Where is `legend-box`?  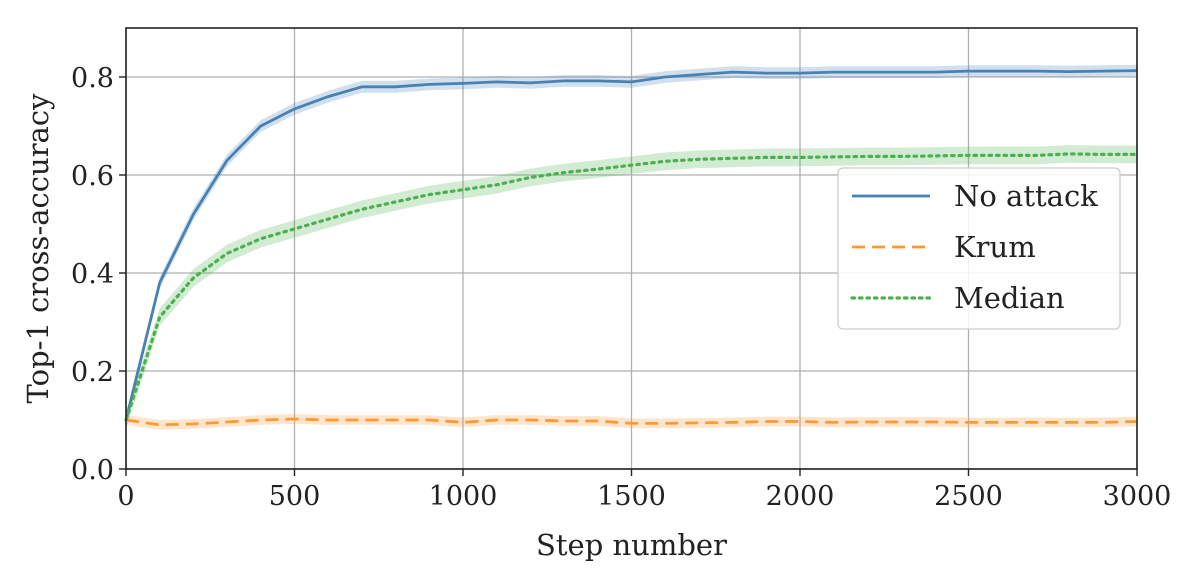
legend-box is located at coordinates (979, 248).